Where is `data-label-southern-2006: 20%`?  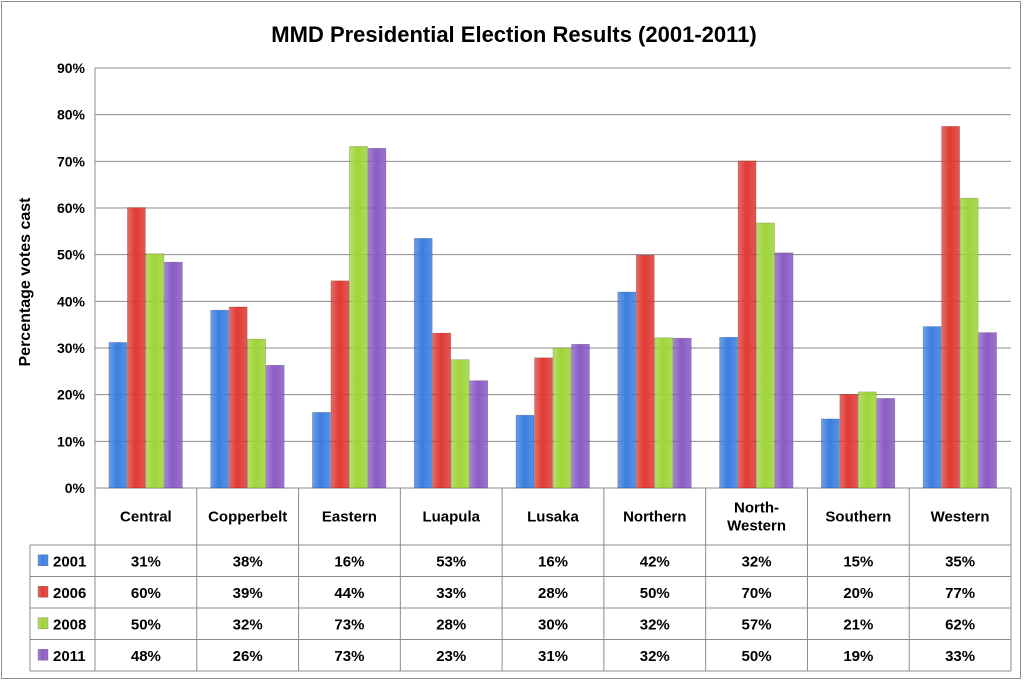 data-label-southern-2006: 20% is located at coordinates (858, 593).